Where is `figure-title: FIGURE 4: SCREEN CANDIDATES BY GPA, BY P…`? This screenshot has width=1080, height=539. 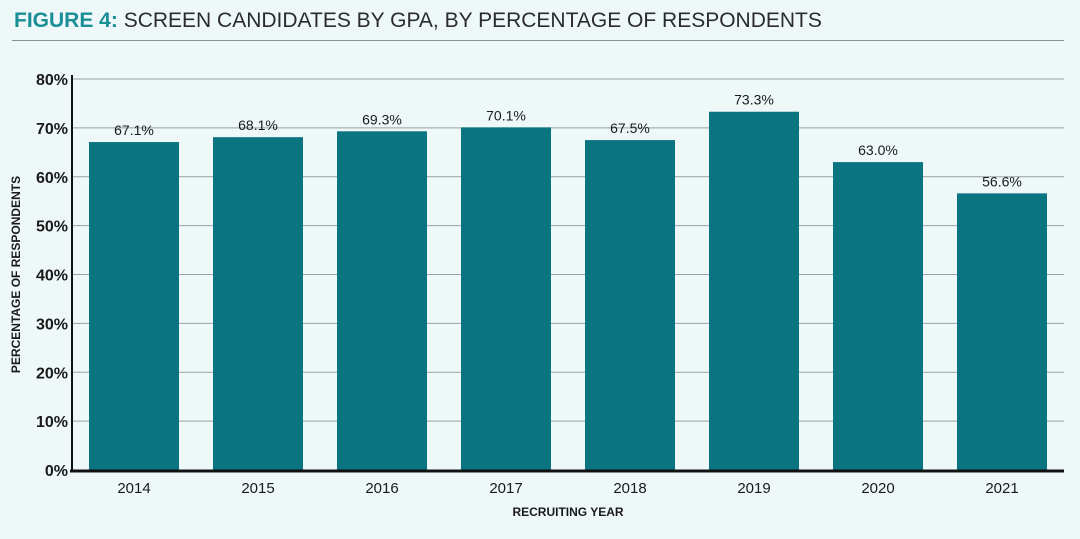 figure-title: FIGURE 4: SCREEN CANDIDATES BY GPA, BY P… is located at coordinates (418, 21).